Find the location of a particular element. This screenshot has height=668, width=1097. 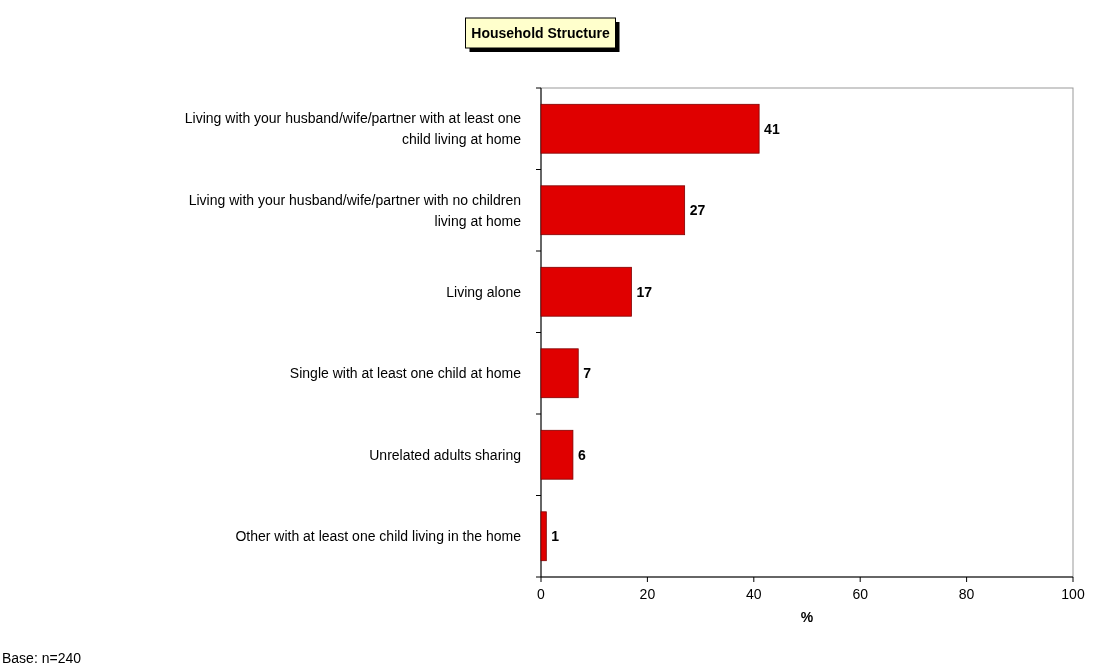

y-tick-label: Living with your husband/wife/partner with at least one child living at home is located at coordinates (353, 129).